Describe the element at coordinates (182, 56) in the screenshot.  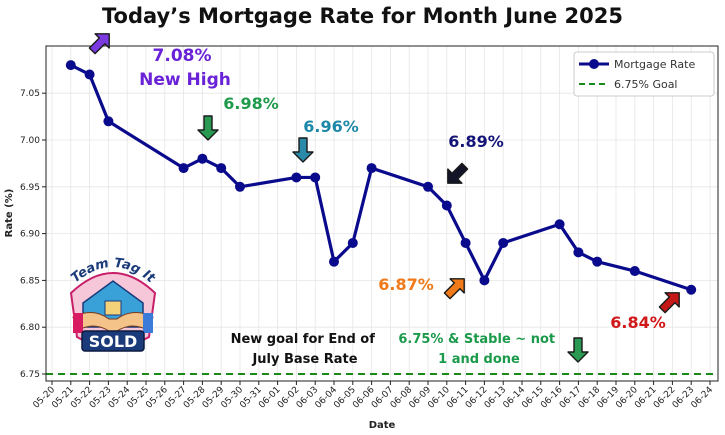
I see `annotation-high-line-1: 7.08%` at that location.